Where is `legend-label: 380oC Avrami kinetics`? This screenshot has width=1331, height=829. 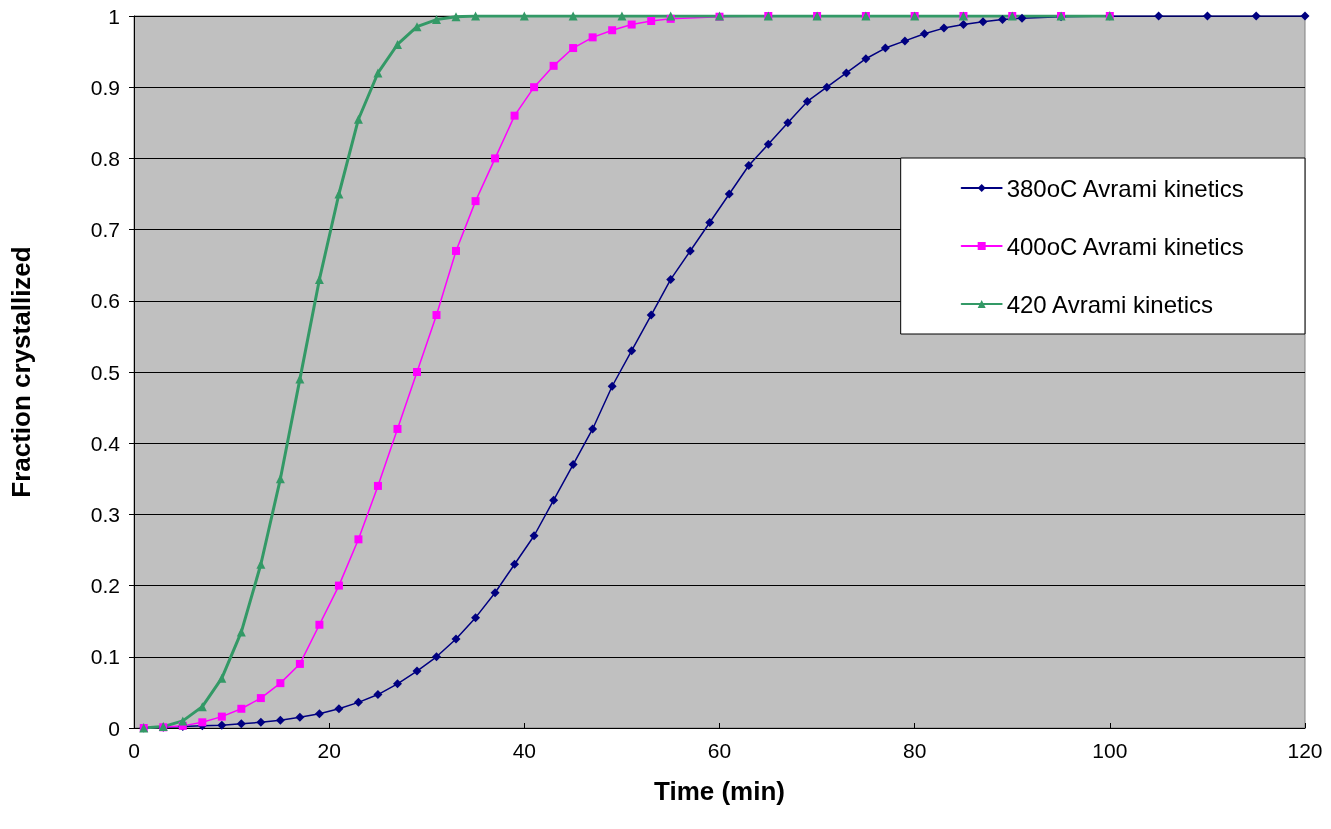 legend-label: 380oC Avrami kinetics is located at coordinates (1125, 188).